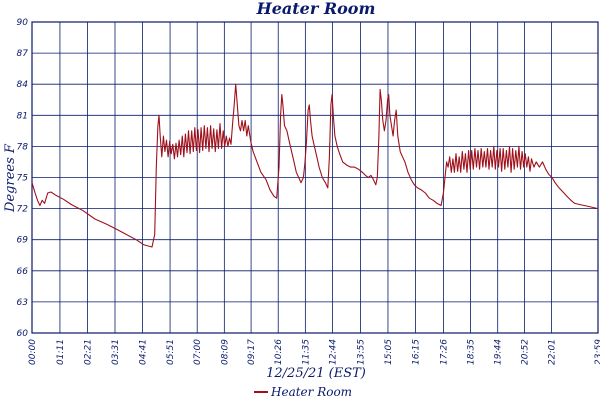  Describe the element at coordinates (61, 352) in the screenshot. I see `x-tick-label: 01:11` at that location.